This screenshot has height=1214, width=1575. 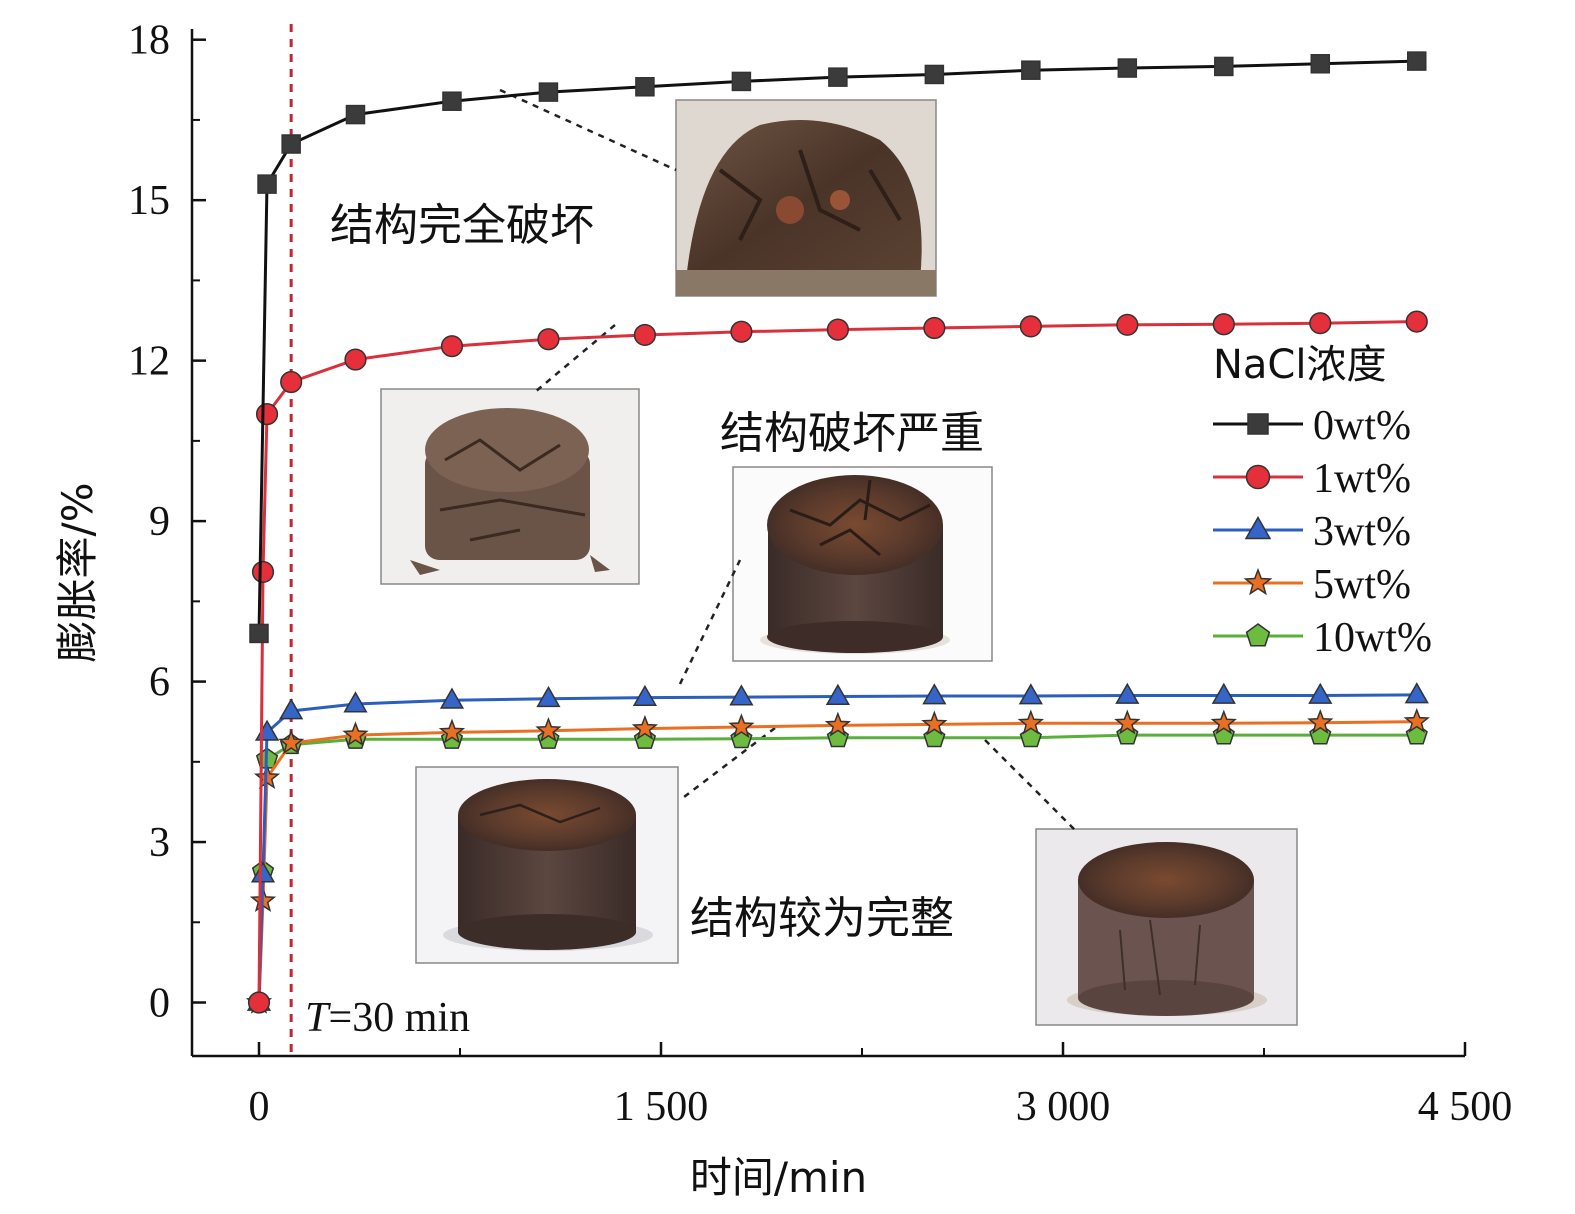 I want to click on legend-label: 5wt%, so click(x=1362, y=585).